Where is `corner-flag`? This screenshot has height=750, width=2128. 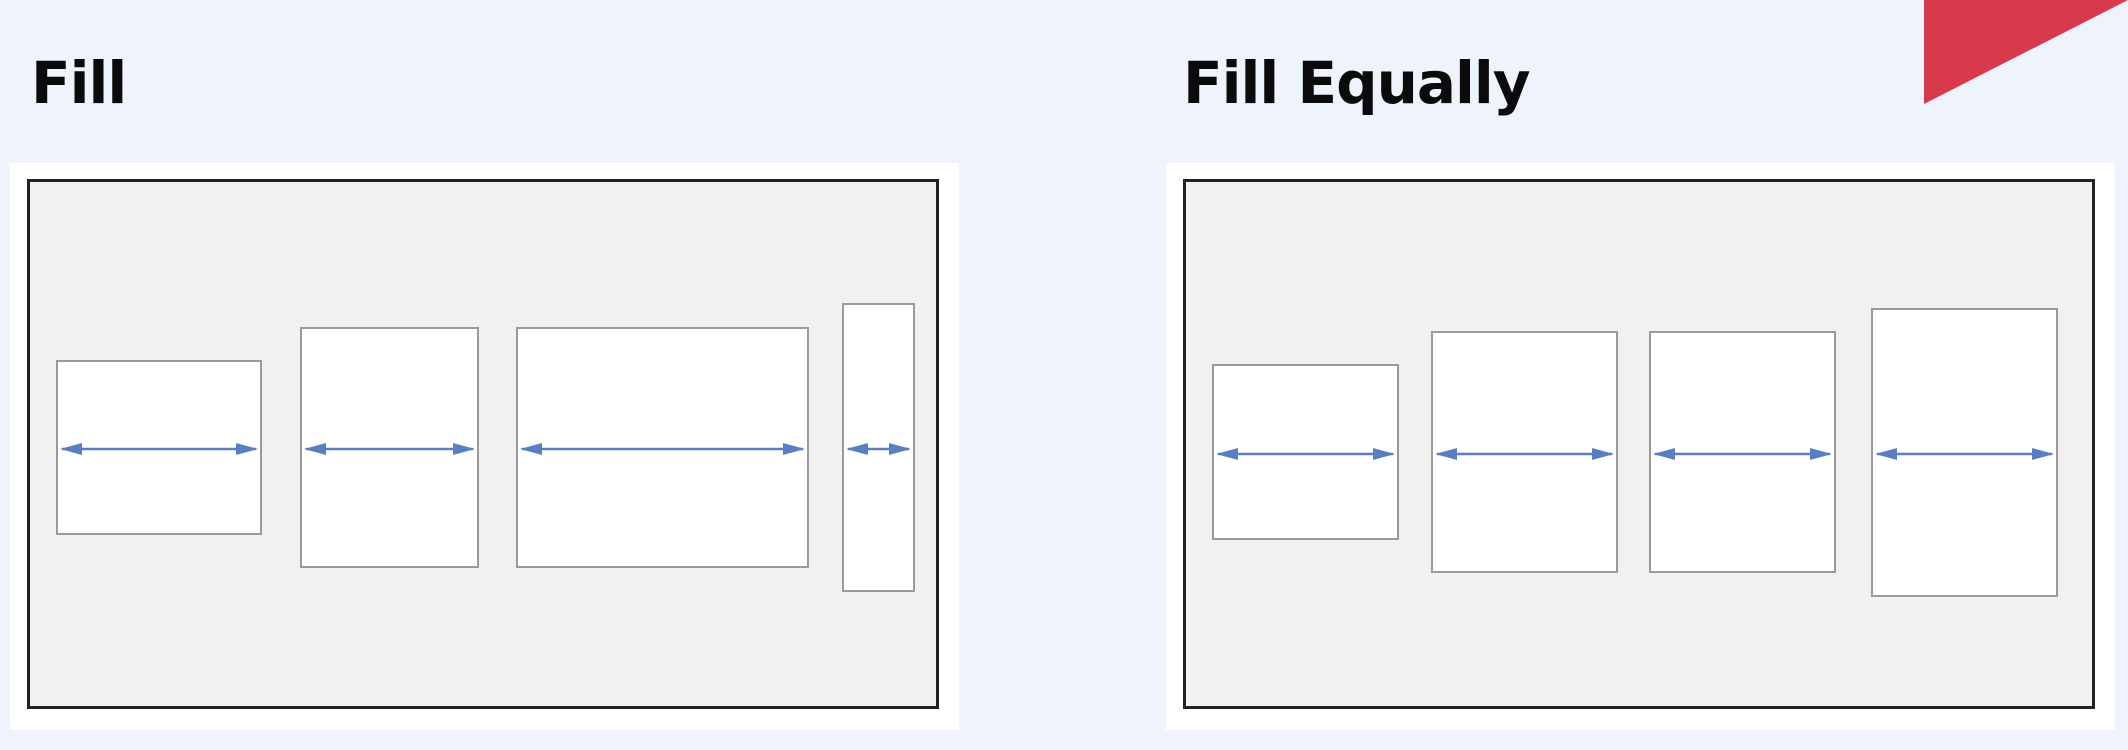 corner-flag is located at coordinates (2026, 52).